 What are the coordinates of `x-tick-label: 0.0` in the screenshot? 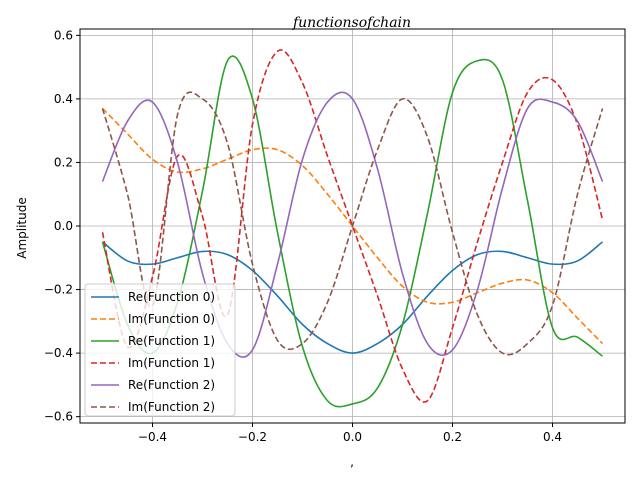 It's located at (352, 437).